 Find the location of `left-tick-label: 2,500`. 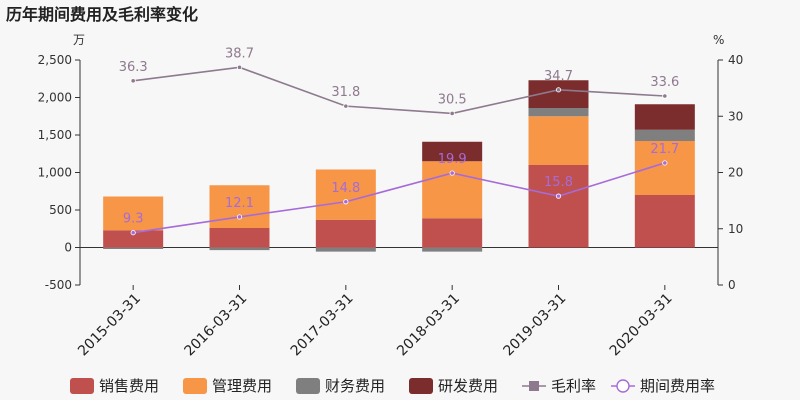

left-tick-label: 2,500 is located at coordinates (55, 60).